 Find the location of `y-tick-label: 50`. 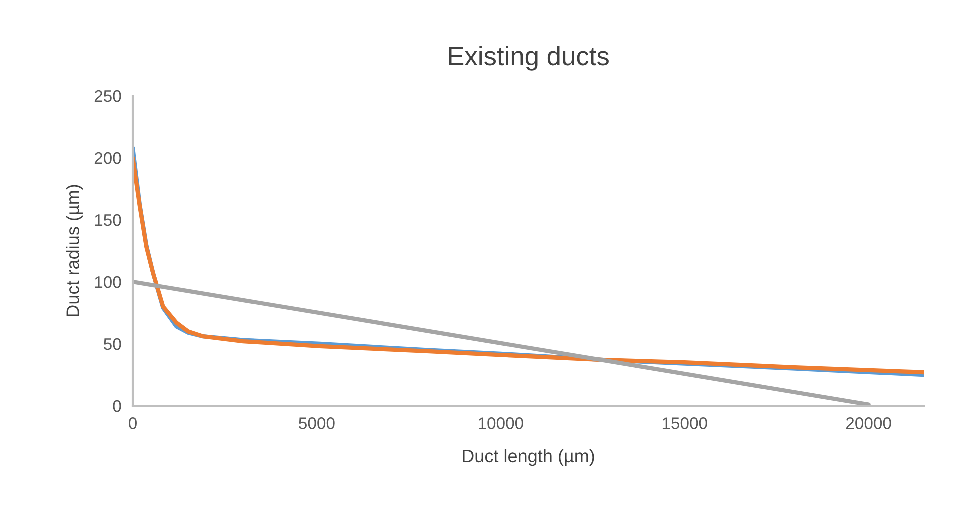

y-tick-label: 50 is located at coordinates (113, 344).